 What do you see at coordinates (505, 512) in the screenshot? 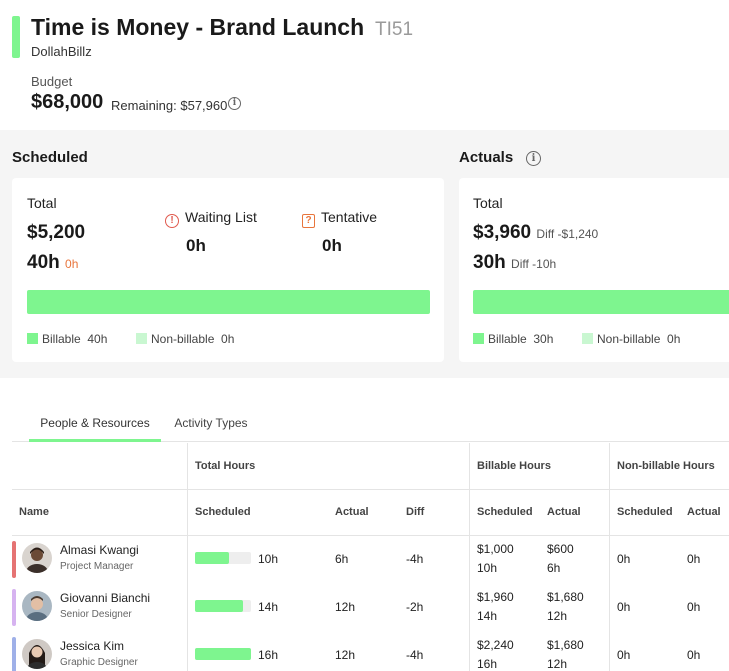
I see `col-billable-scheduled: Scheduled` at bounding box center [505, 512].